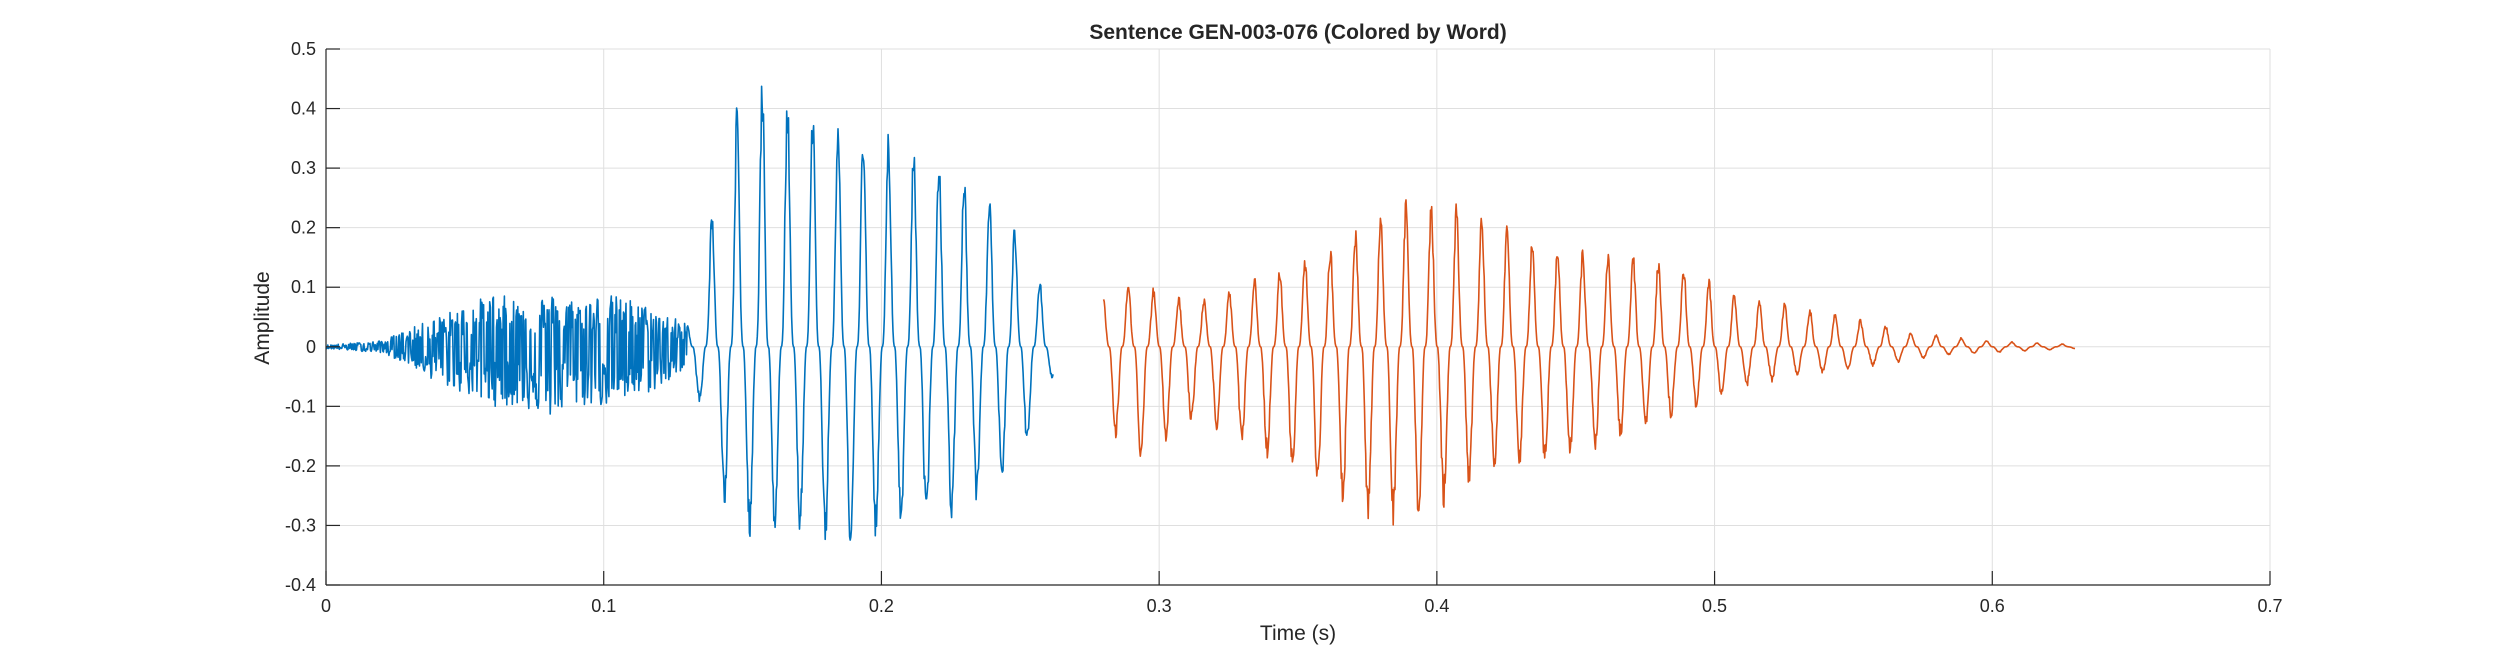 Image resolution: width=2500 pixels, height=657 pixels. What do you see at coordinates (1714, 606) in the screenshot?
I see `x-tick-label: 0.5` at bounding box center [1714, 606].